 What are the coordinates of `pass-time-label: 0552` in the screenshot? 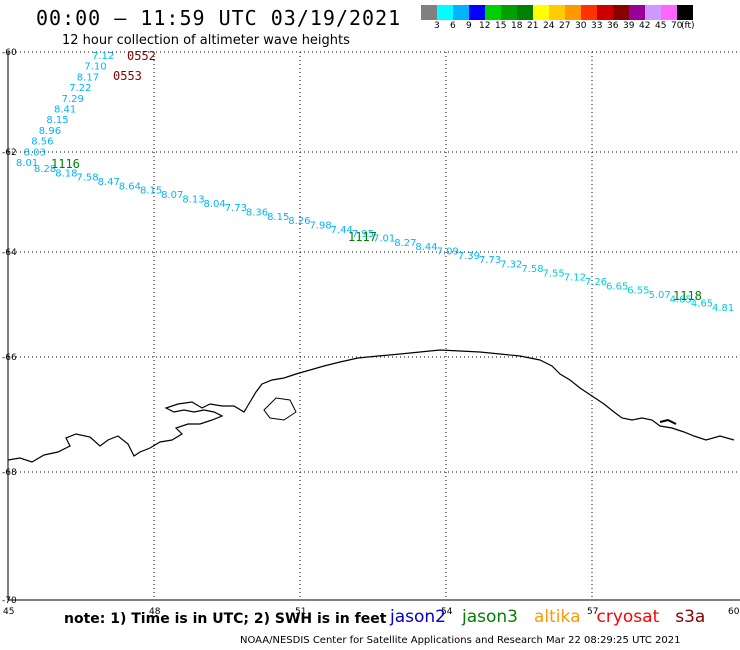 It's located at (141, 56).